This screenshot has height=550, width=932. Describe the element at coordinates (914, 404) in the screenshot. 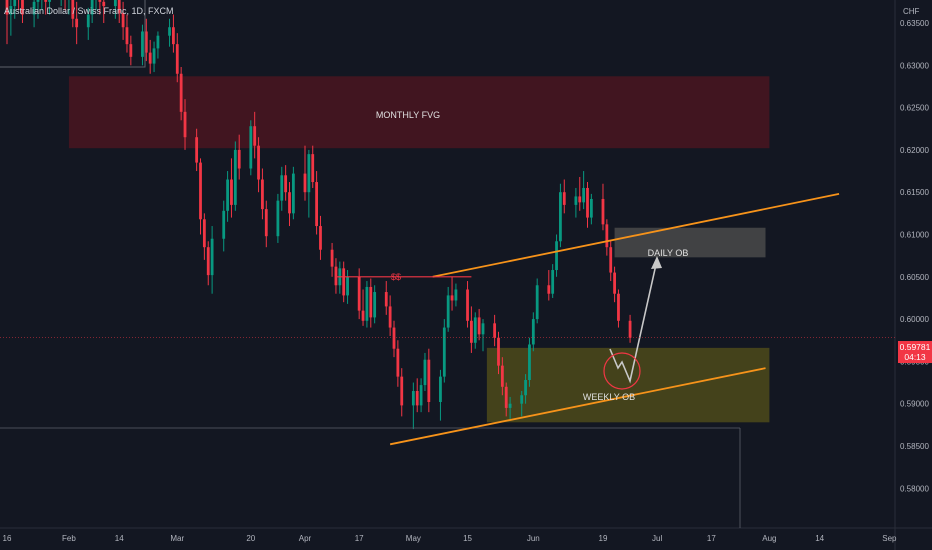

I see `y-tick-label: 0.59000` at that location.